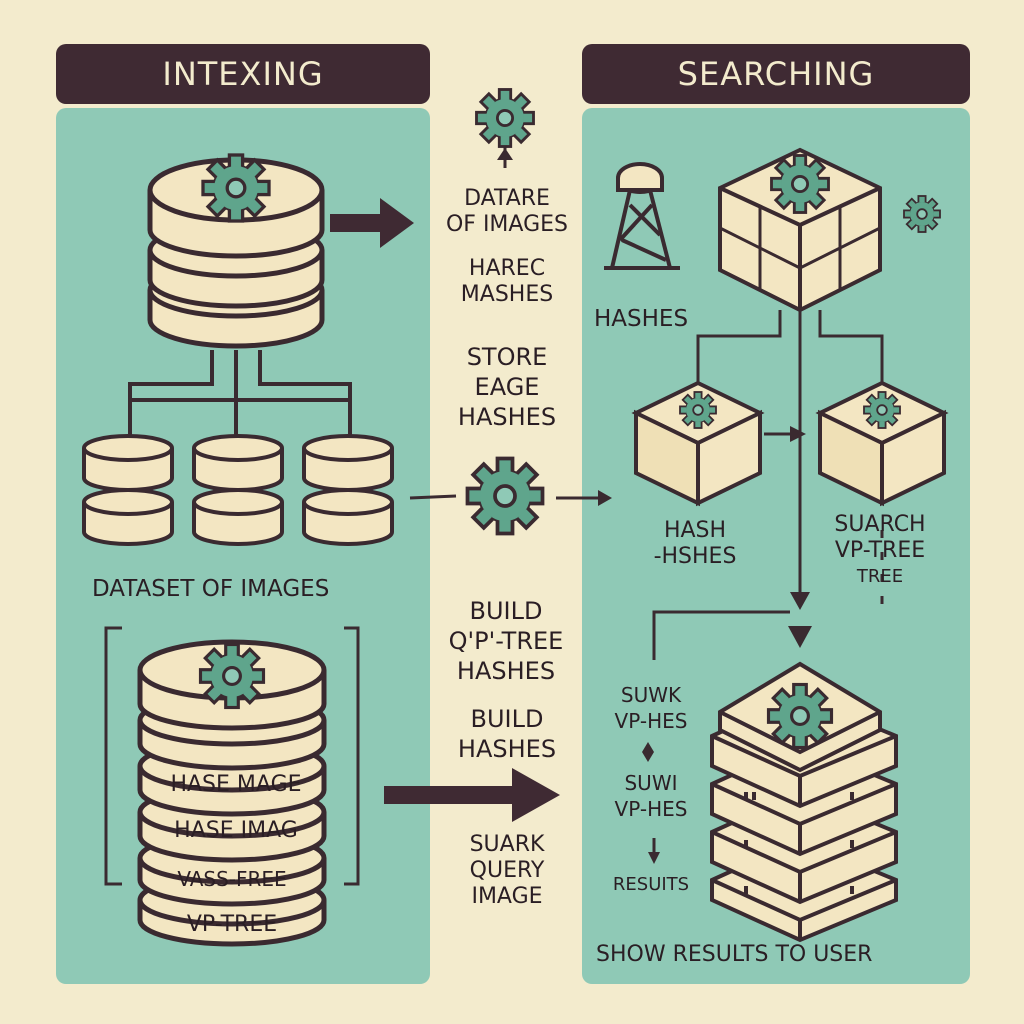  I want to click on hash-label-line: HASH, so click(695, 530).